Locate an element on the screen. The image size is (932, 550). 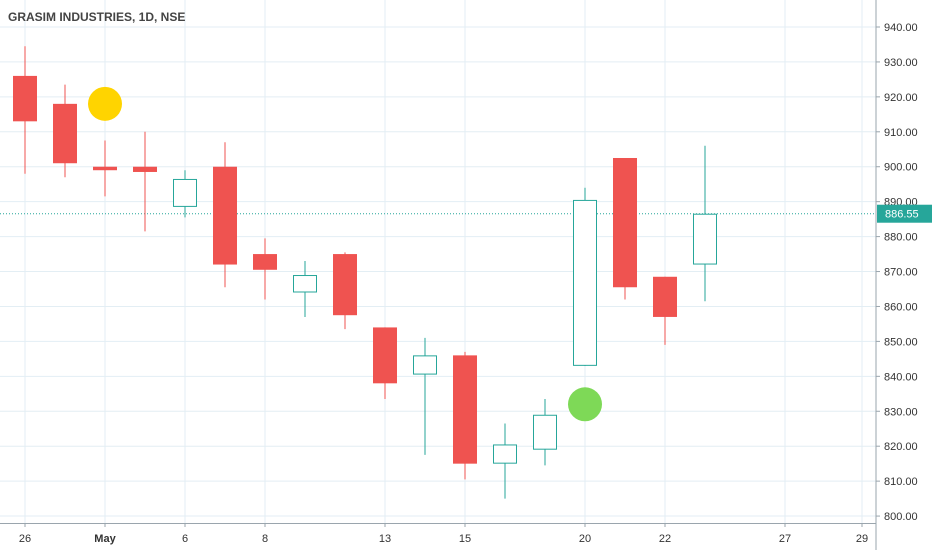
current-price-label-bg is located at coordinates (904, 213).